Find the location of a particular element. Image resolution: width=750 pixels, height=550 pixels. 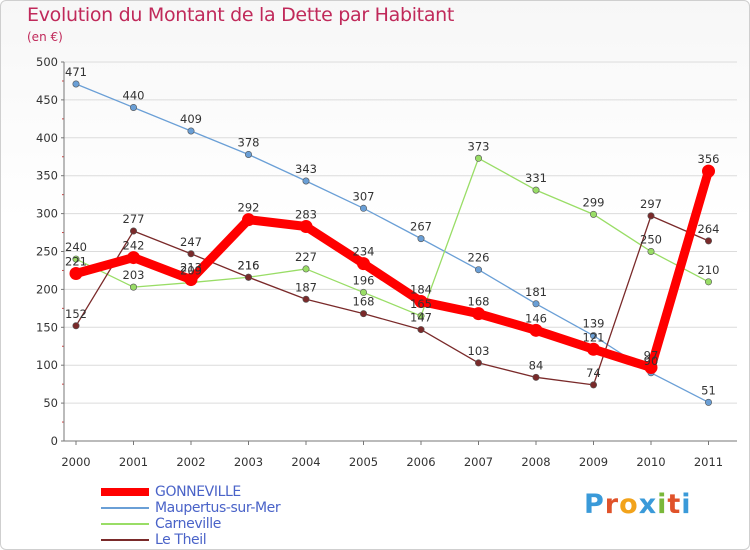

data-label: 277 is located at coordinates (134, 219).